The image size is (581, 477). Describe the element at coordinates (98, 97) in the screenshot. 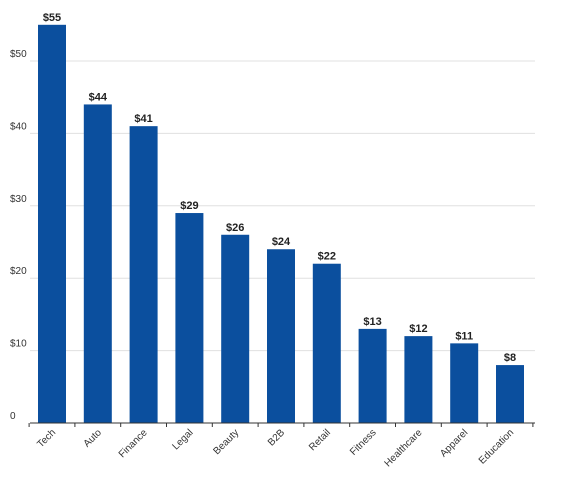

I see `data-label: $44` at that location.